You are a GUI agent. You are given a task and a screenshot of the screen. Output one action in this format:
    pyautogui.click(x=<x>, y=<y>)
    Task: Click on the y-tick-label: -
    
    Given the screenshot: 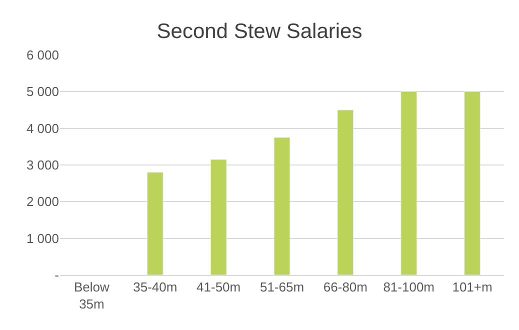 What is the action you would take?
    pyautogui.click(x=56, y=275)
    